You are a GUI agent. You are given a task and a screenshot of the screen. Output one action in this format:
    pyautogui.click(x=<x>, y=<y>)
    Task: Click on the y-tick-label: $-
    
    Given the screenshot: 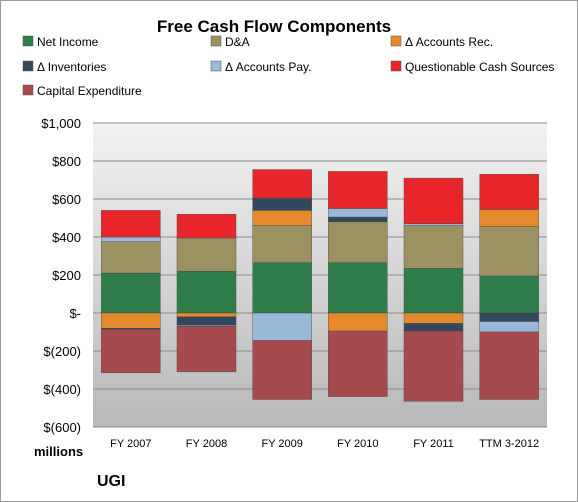 What is the action you would take?
    pyautogui.click(x=75, y=313)
    